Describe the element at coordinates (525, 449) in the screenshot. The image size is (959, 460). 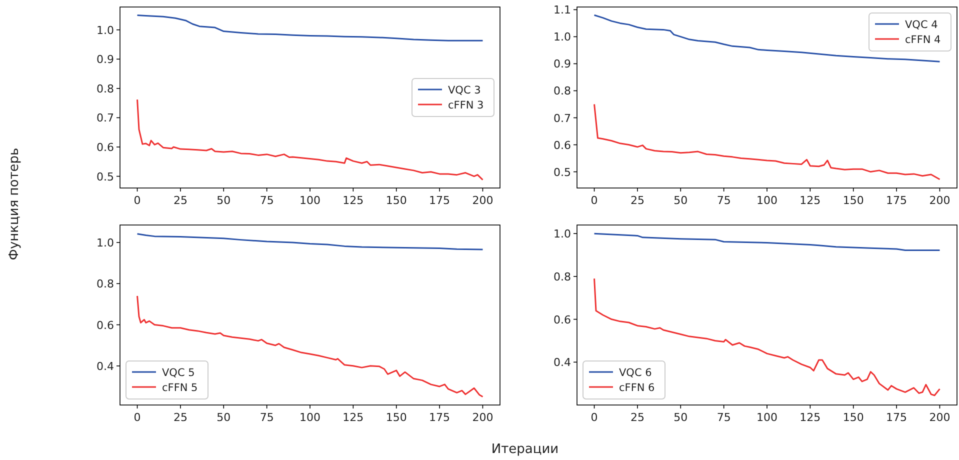
I see `x-axis-title: Итерации` at that location.